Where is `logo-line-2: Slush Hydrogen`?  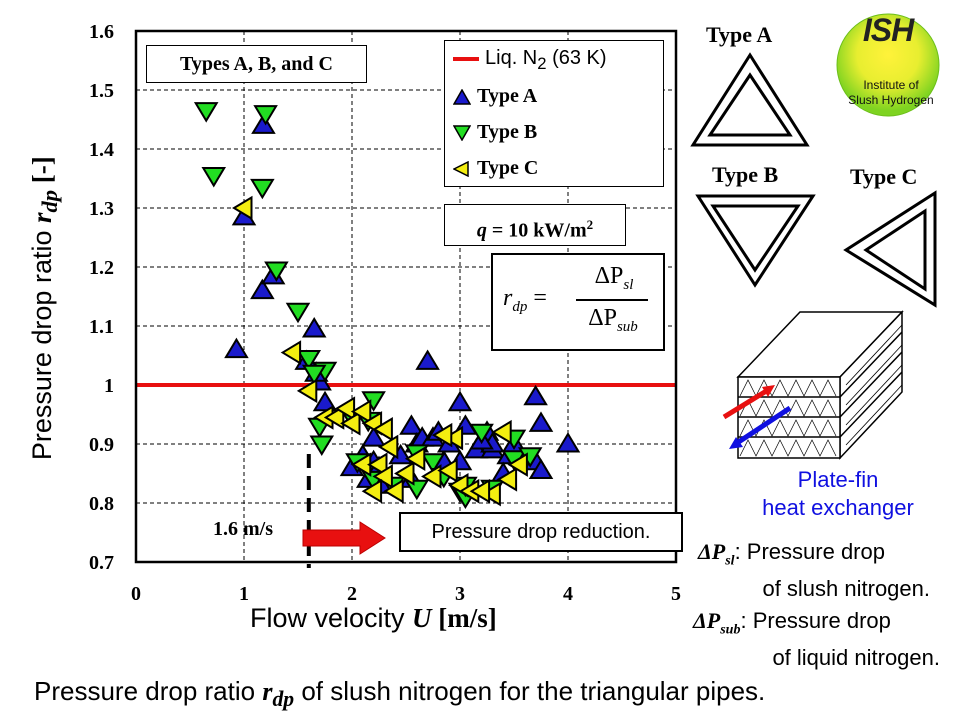 logo-line-2: Slush Hydrogen is located at coordinates (891, 100).